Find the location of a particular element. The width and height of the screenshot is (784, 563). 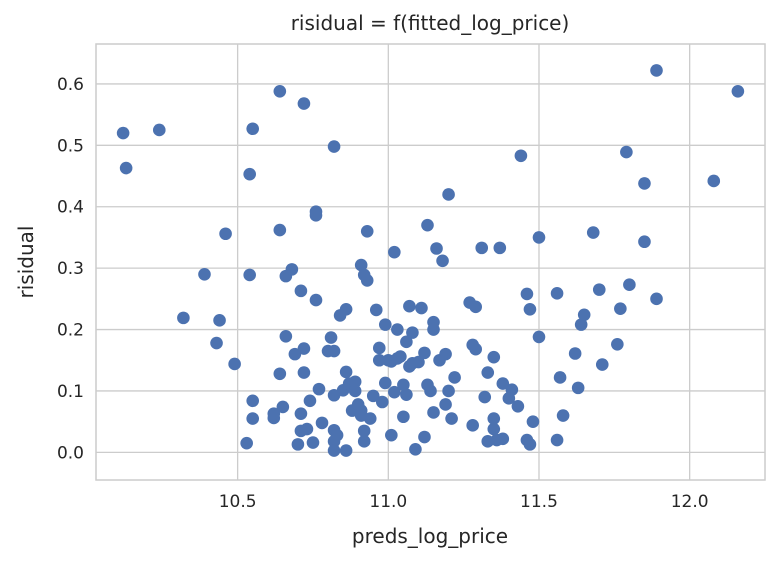

y-tick-label: 0.5 is located at coordinates (70, 146).